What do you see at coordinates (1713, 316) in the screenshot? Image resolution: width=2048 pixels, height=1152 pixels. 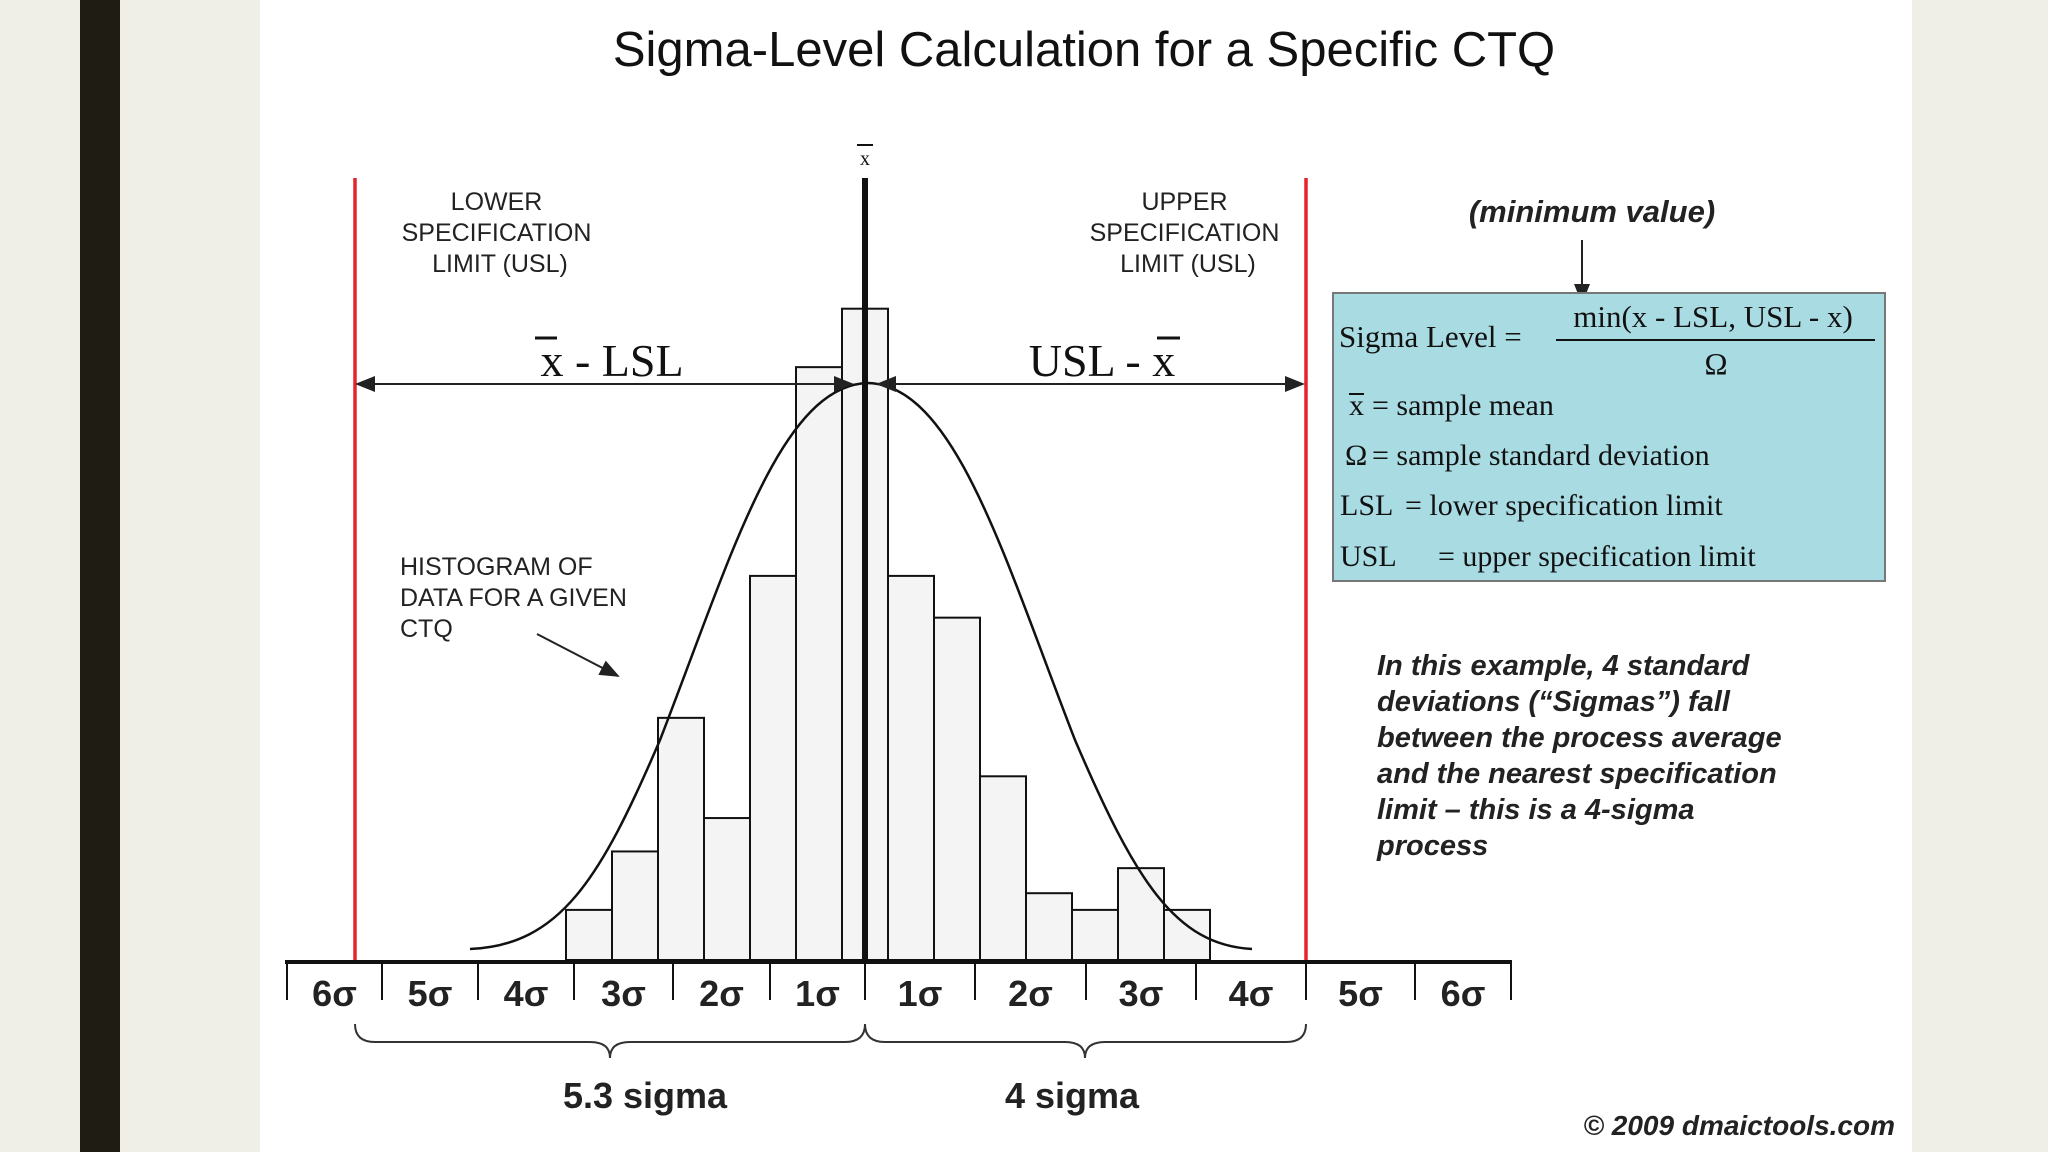 I see `formula-numerator: min(x - LSL, USL - x)` at bounding box center [1713, 316].